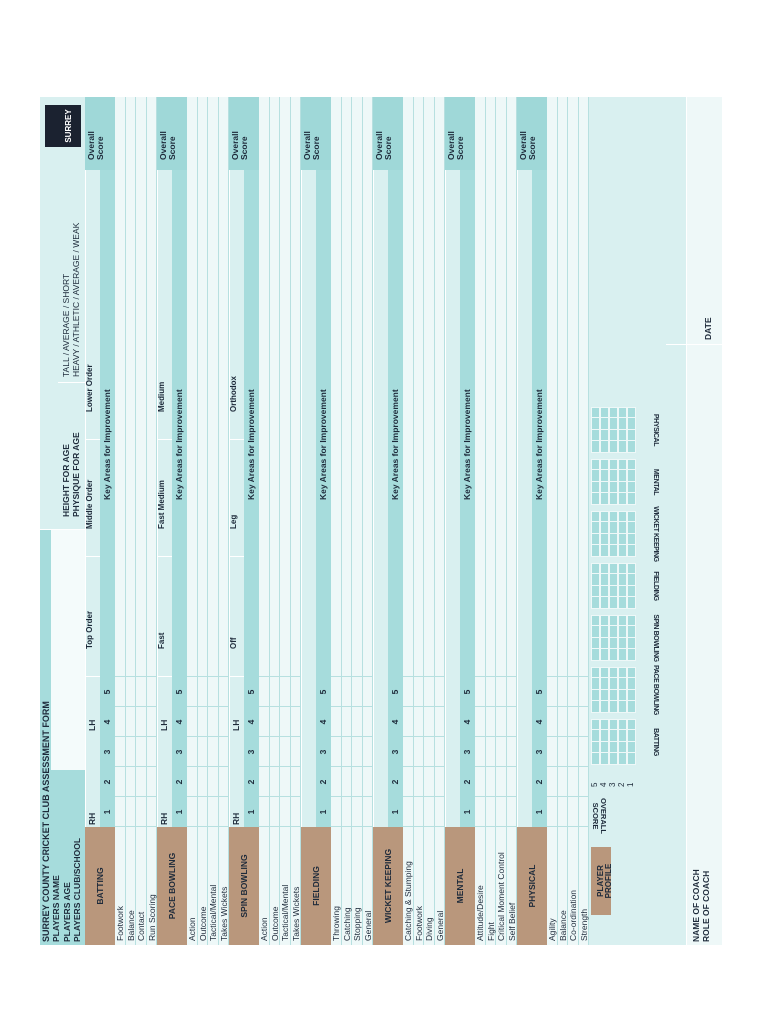 This screenshot has width=770, height=1024. Describe the element at coordinates (89, 388) in the screenshot. I see `category-label: Lower Order` at that location.